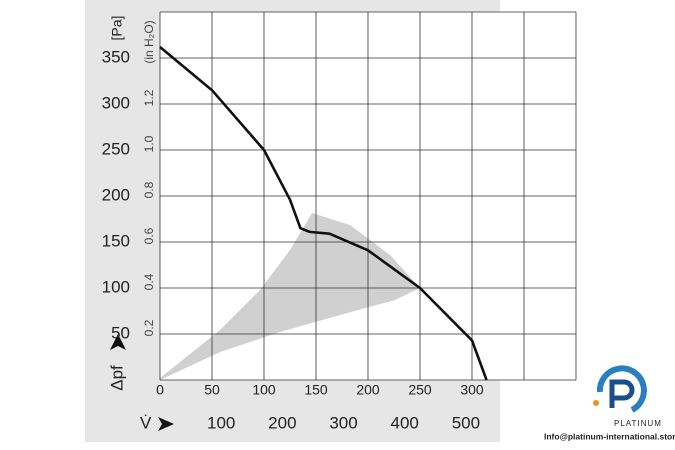 The image size is (675, 450). I want to click on y-tick-label: 300, so click(116, 102).